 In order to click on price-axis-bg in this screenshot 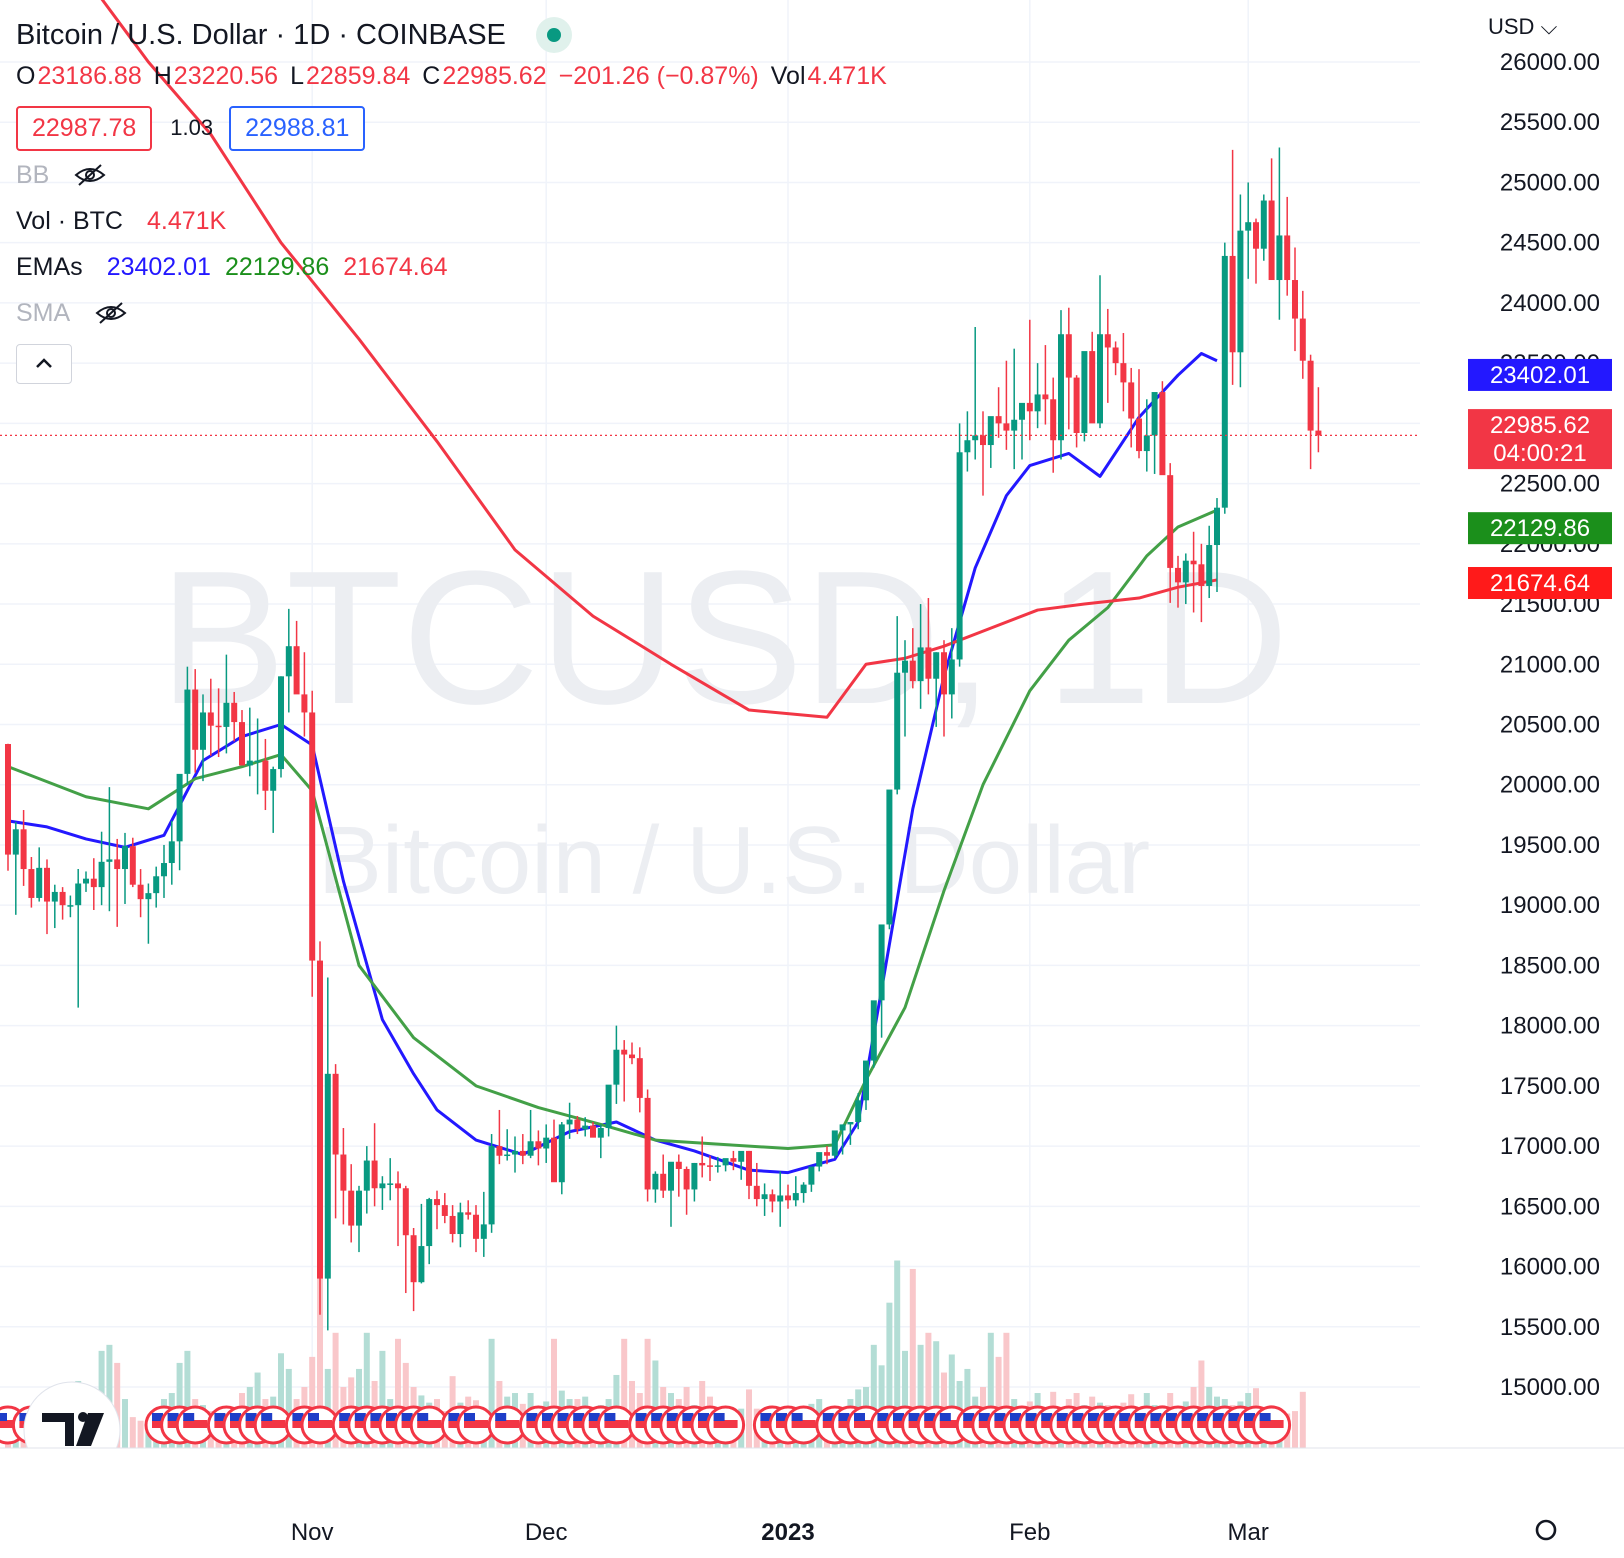, I will do `click(1522, 779)`.